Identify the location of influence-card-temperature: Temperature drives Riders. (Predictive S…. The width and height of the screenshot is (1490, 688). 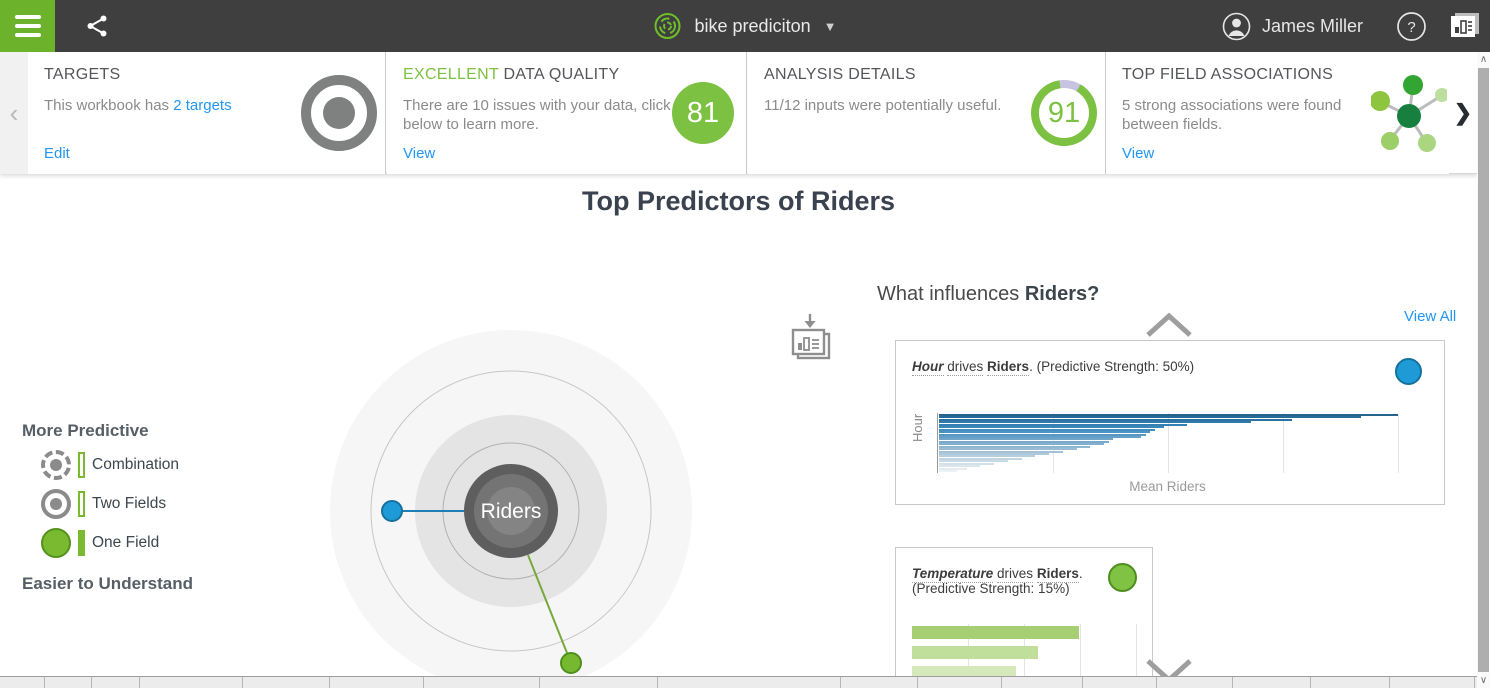
(1024, 617).